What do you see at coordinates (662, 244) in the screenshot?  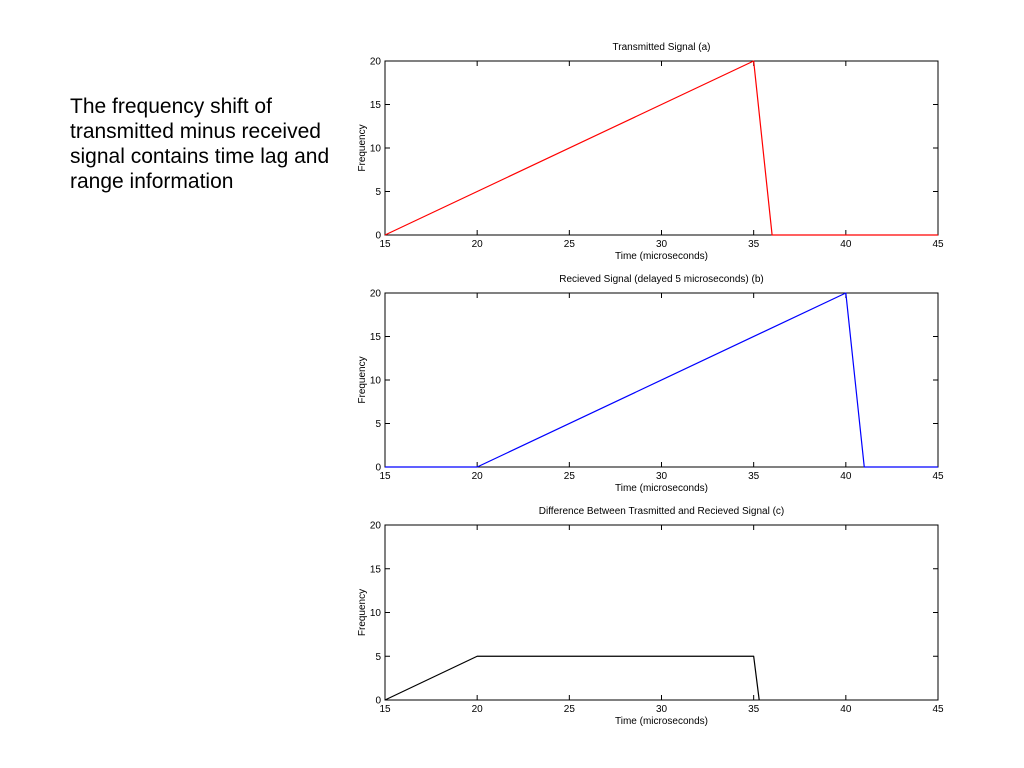 I see `chart-a-xtick-label: 30` at bounding box center [662, 244].